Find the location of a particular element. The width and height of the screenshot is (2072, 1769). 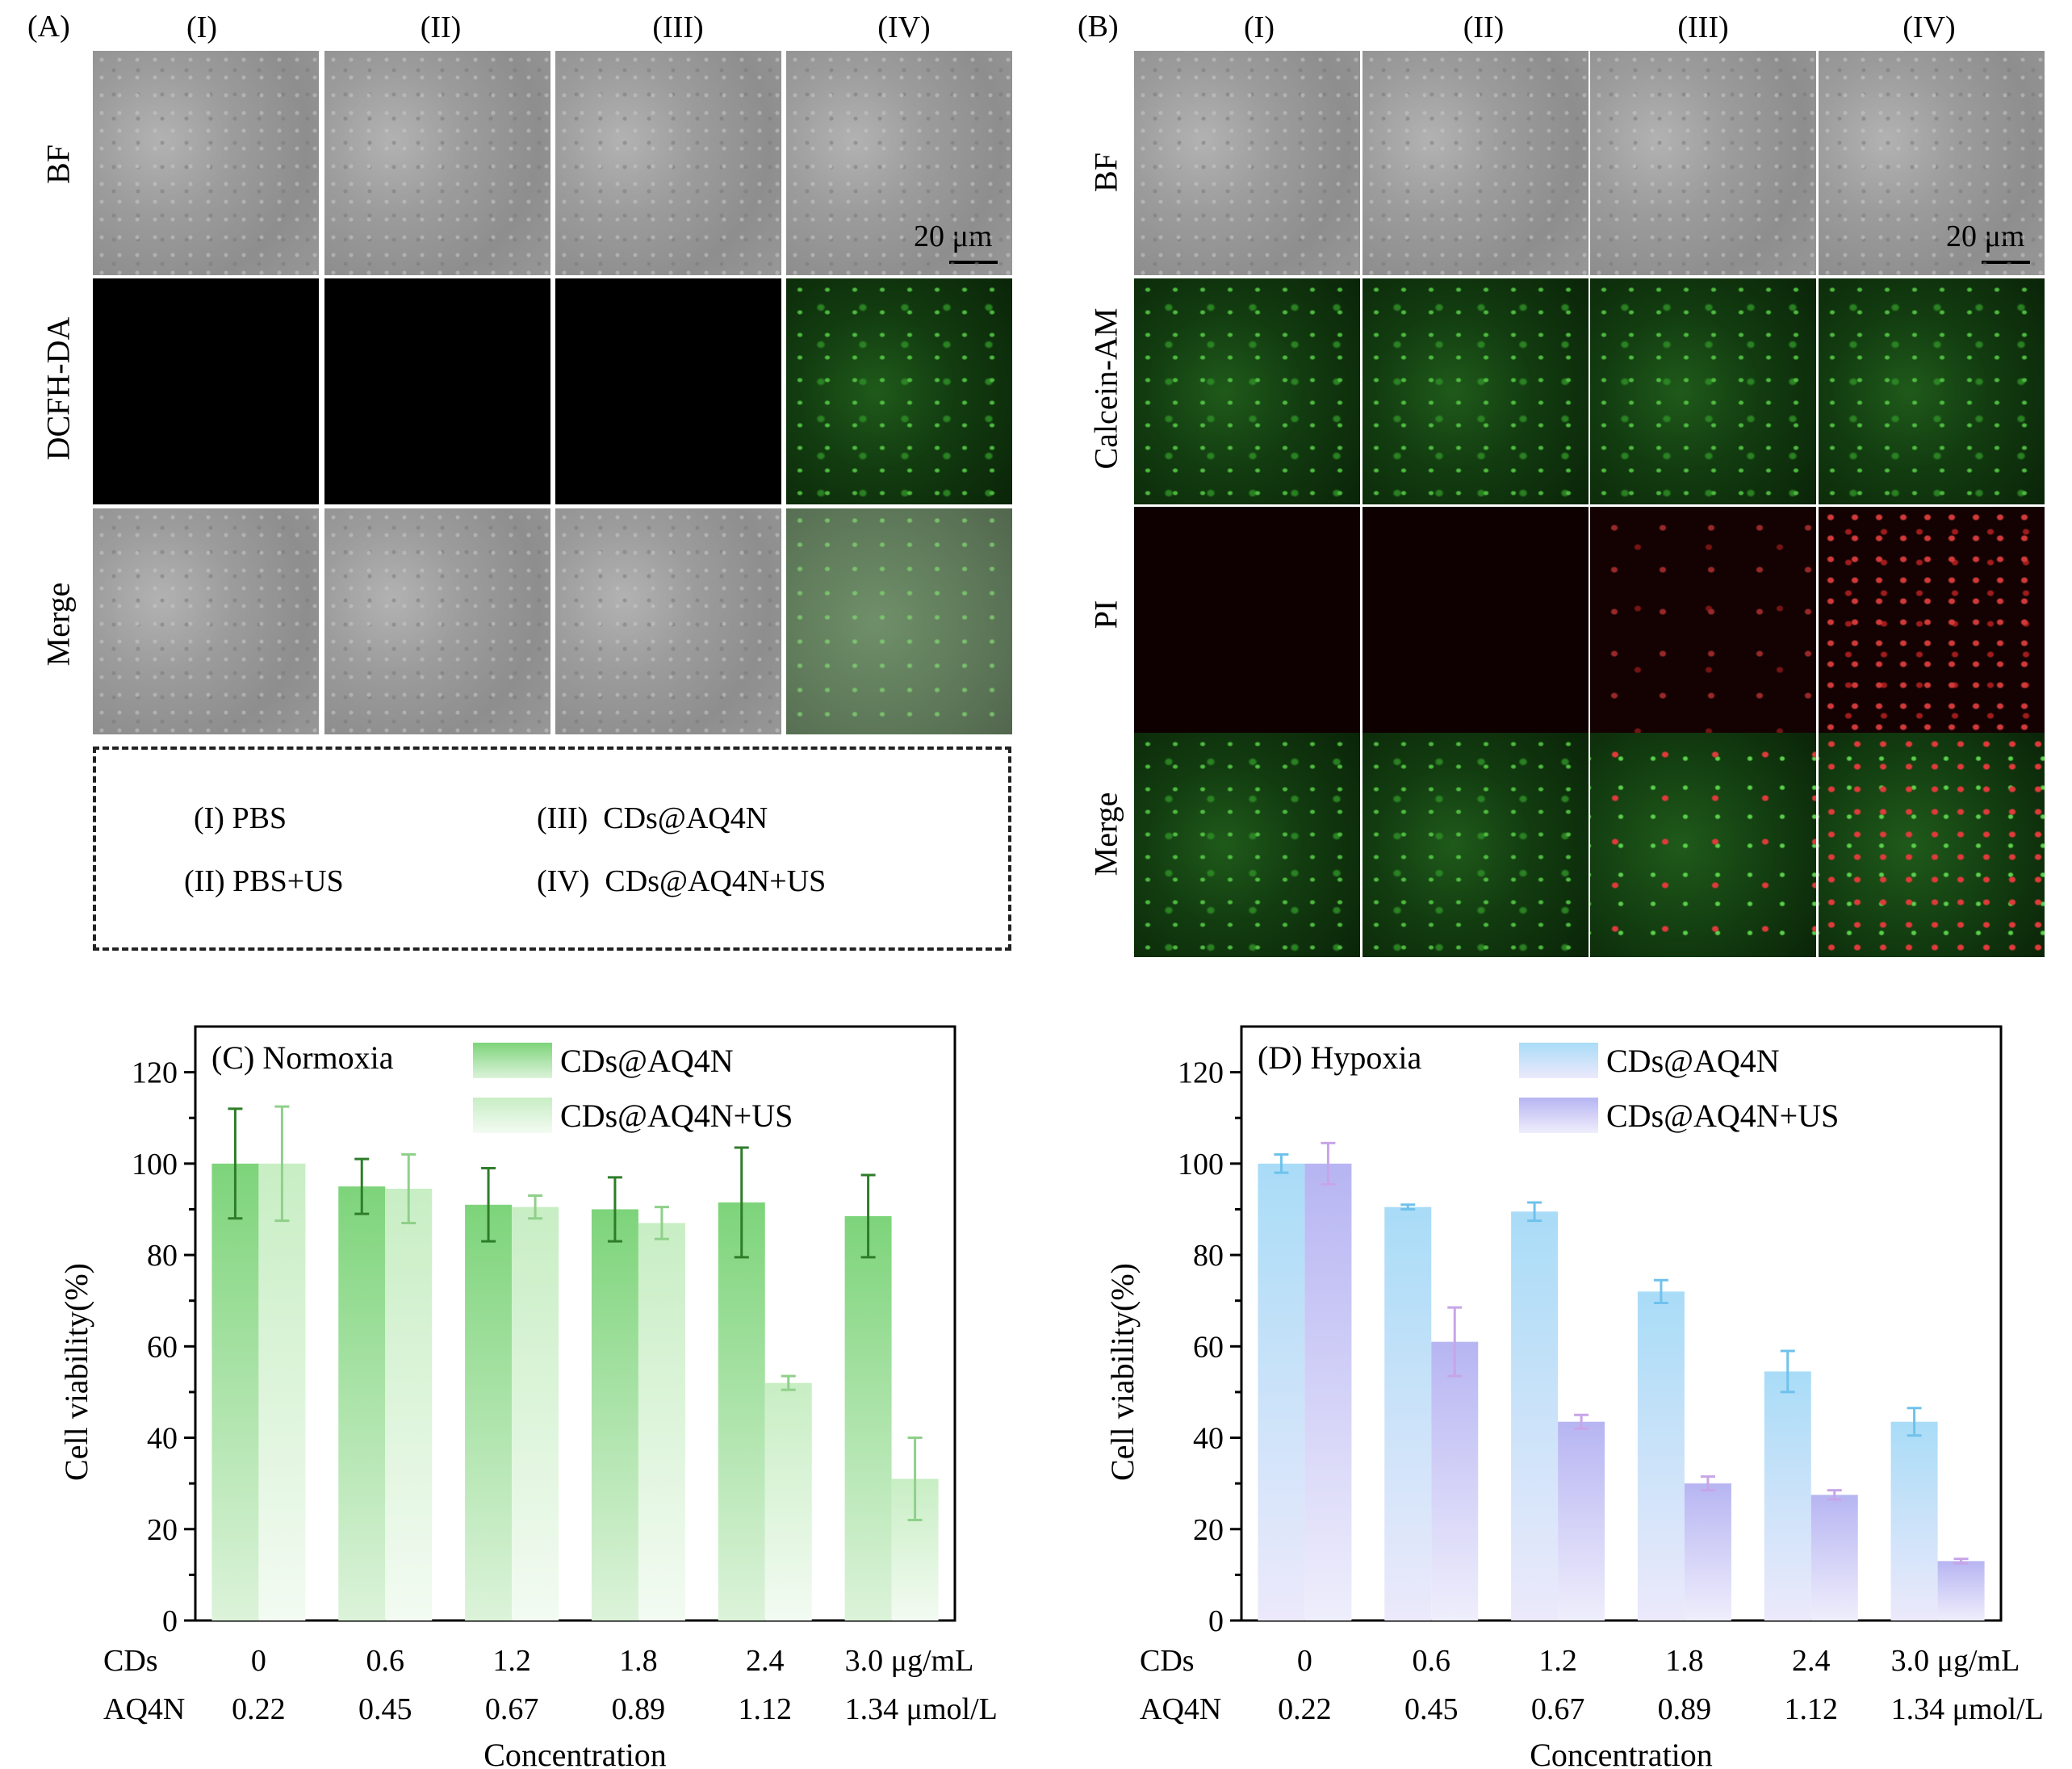

y-tick-label-c-4: 80 is located at coordinates (162, 1256).